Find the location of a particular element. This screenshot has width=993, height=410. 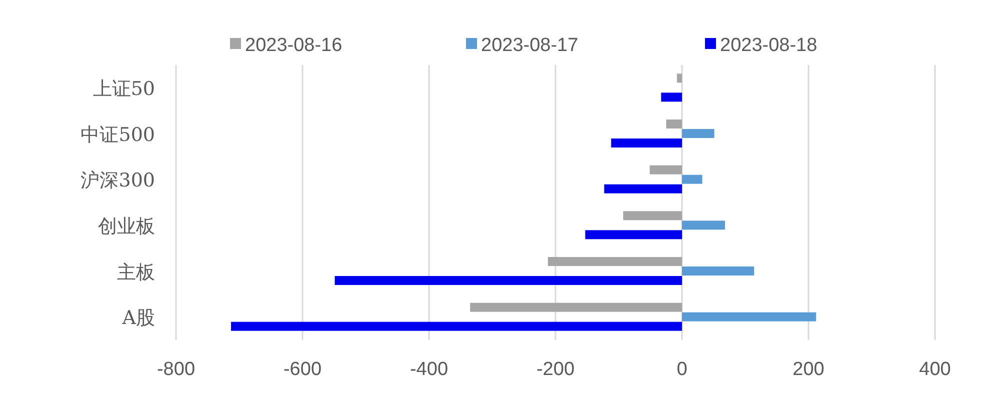

x-tick-label: 400 is located at coordinates (935, 369).